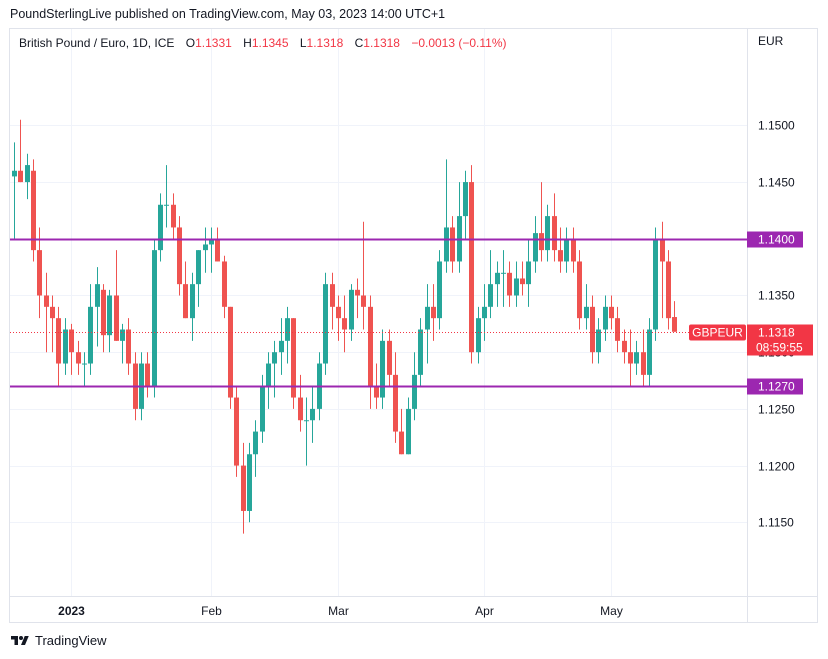 This screenshot has height=659, width=828. I want to click on level-price-tag, so click(775, 239).